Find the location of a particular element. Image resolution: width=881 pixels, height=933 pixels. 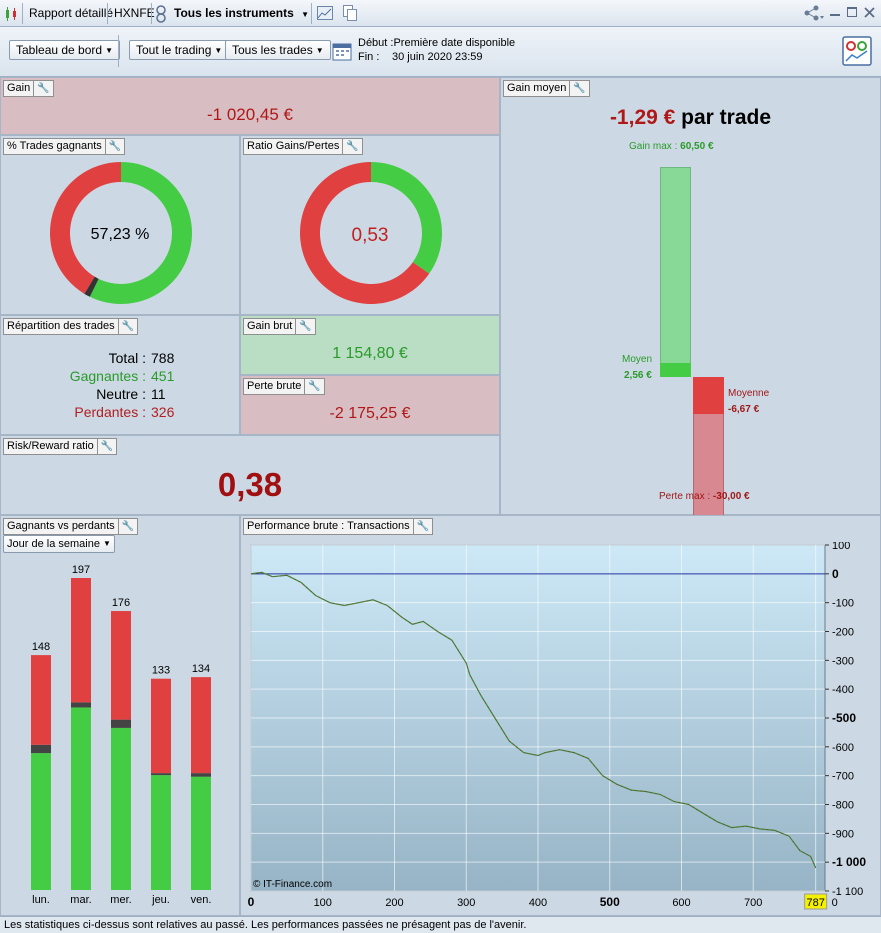

gain-max-bar is located at coordinates (675, 272).